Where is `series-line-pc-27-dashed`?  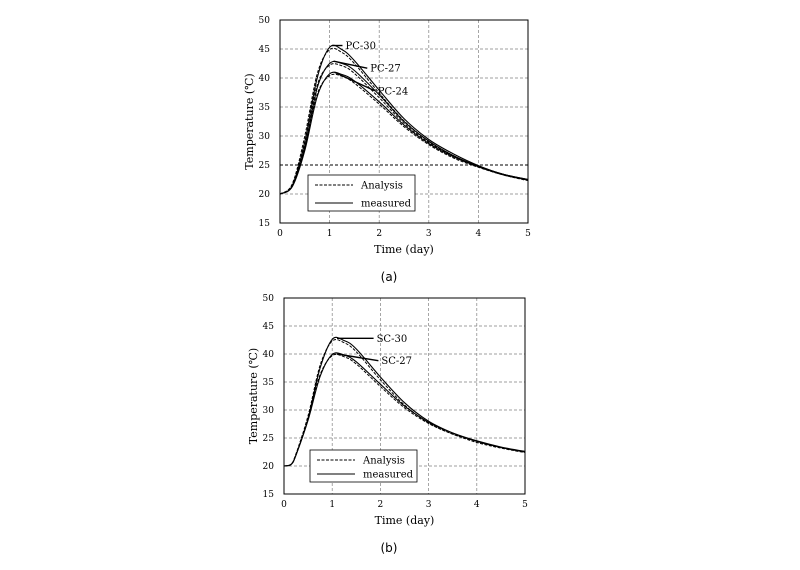 series-line-pc-27-dashed is located at coordinates (404, 129).